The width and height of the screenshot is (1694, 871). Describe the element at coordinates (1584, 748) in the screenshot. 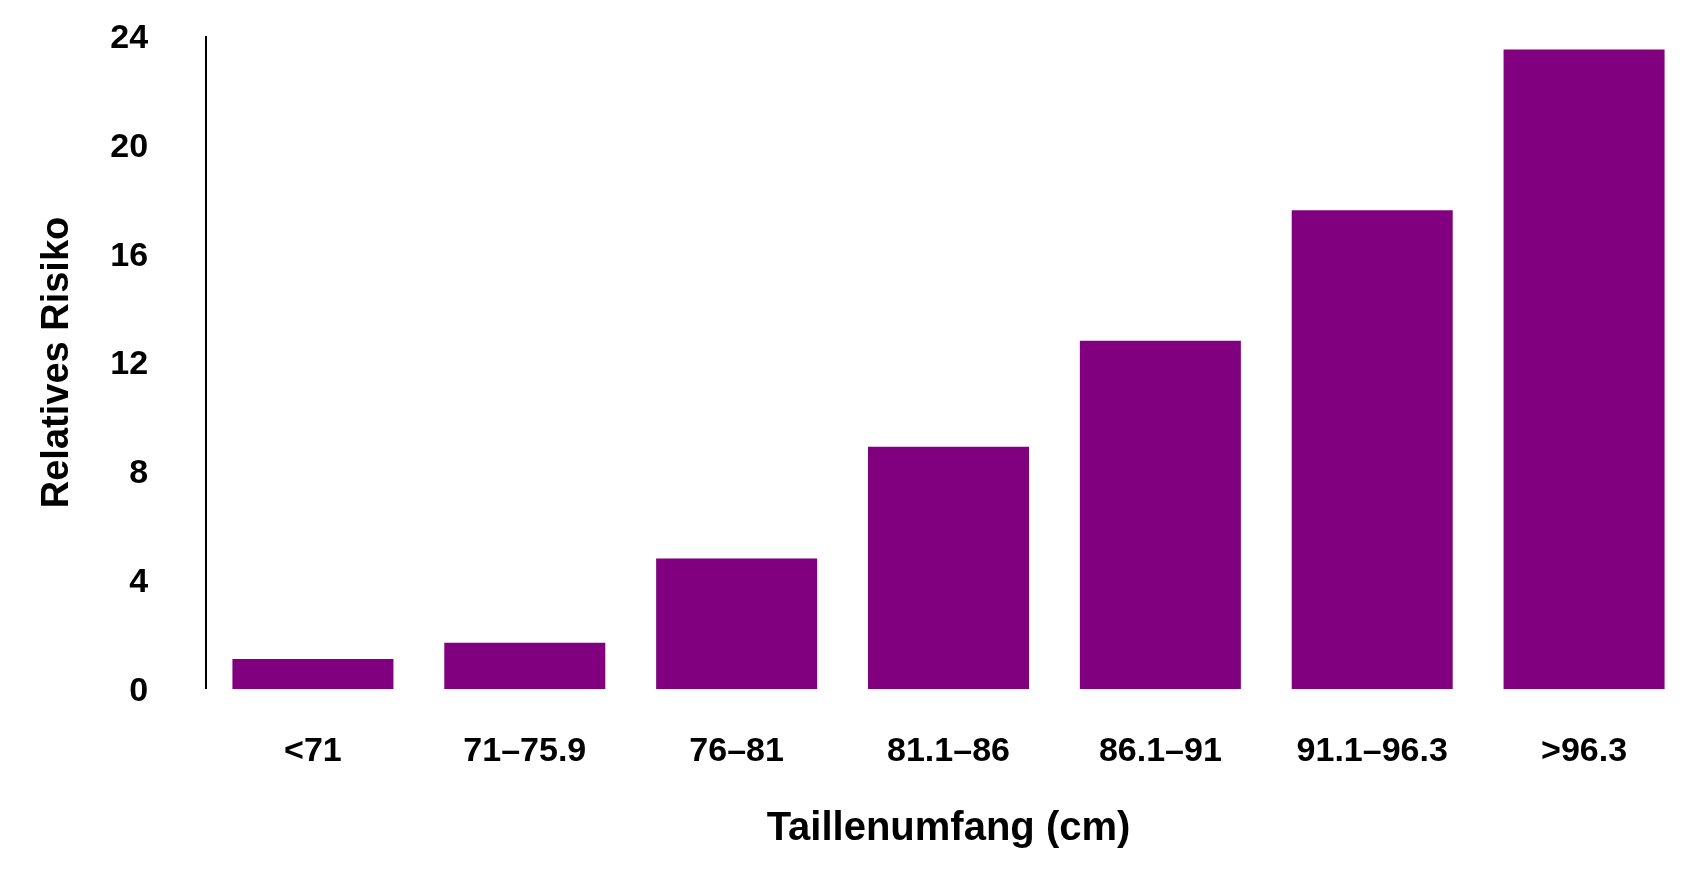

I see `x-tick-label: >96.3` at that location.